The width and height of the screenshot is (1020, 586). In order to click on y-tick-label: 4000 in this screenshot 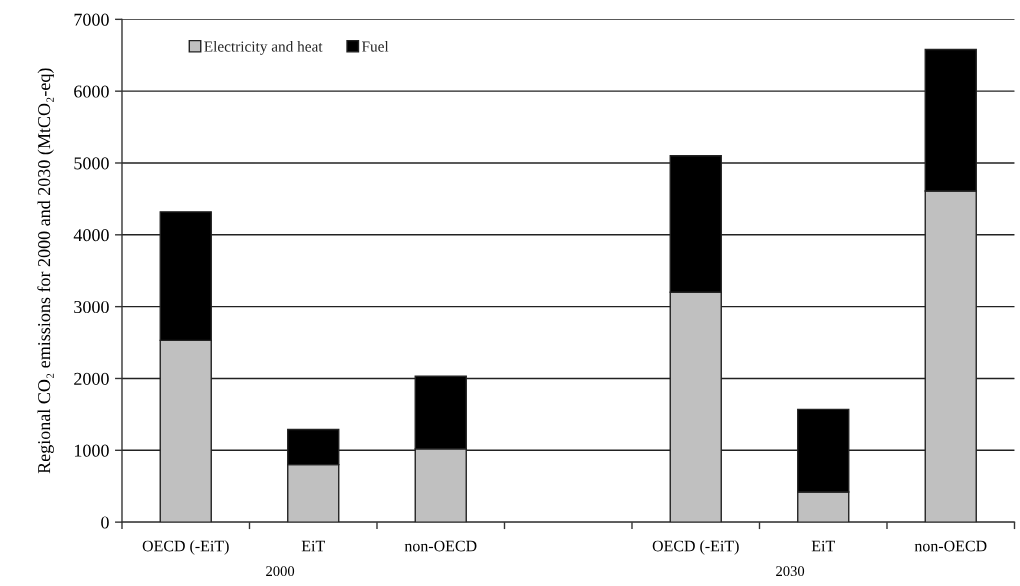, I will do `click(91, 235)`.